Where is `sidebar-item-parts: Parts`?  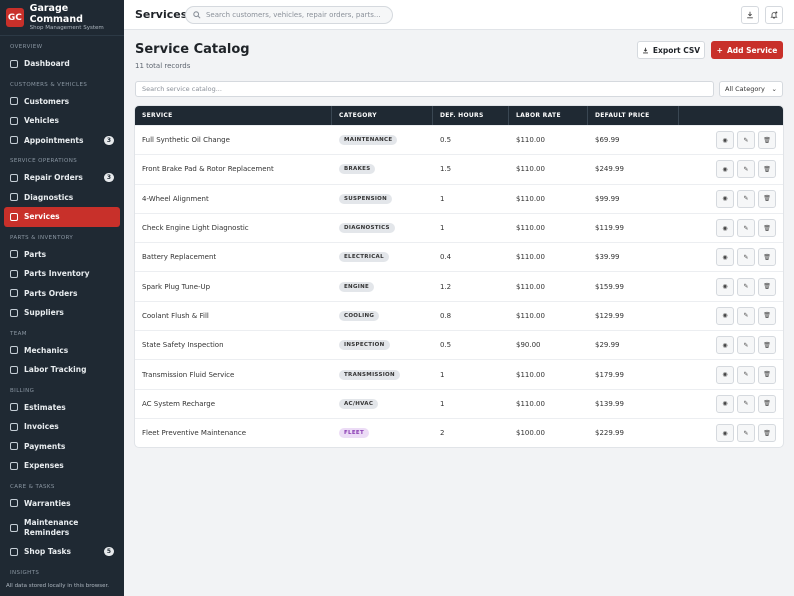
sidebar-item-parts: Parts is located at coordinates (62, 255).